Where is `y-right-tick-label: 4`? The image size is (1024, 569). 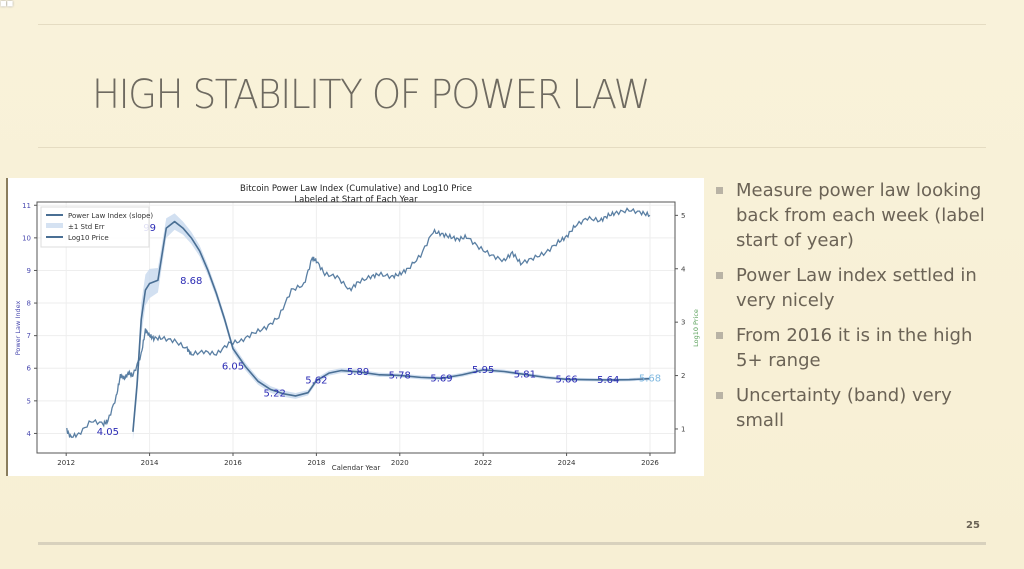
y-right-tick-label: 4 is located at coordinates (683, 269).